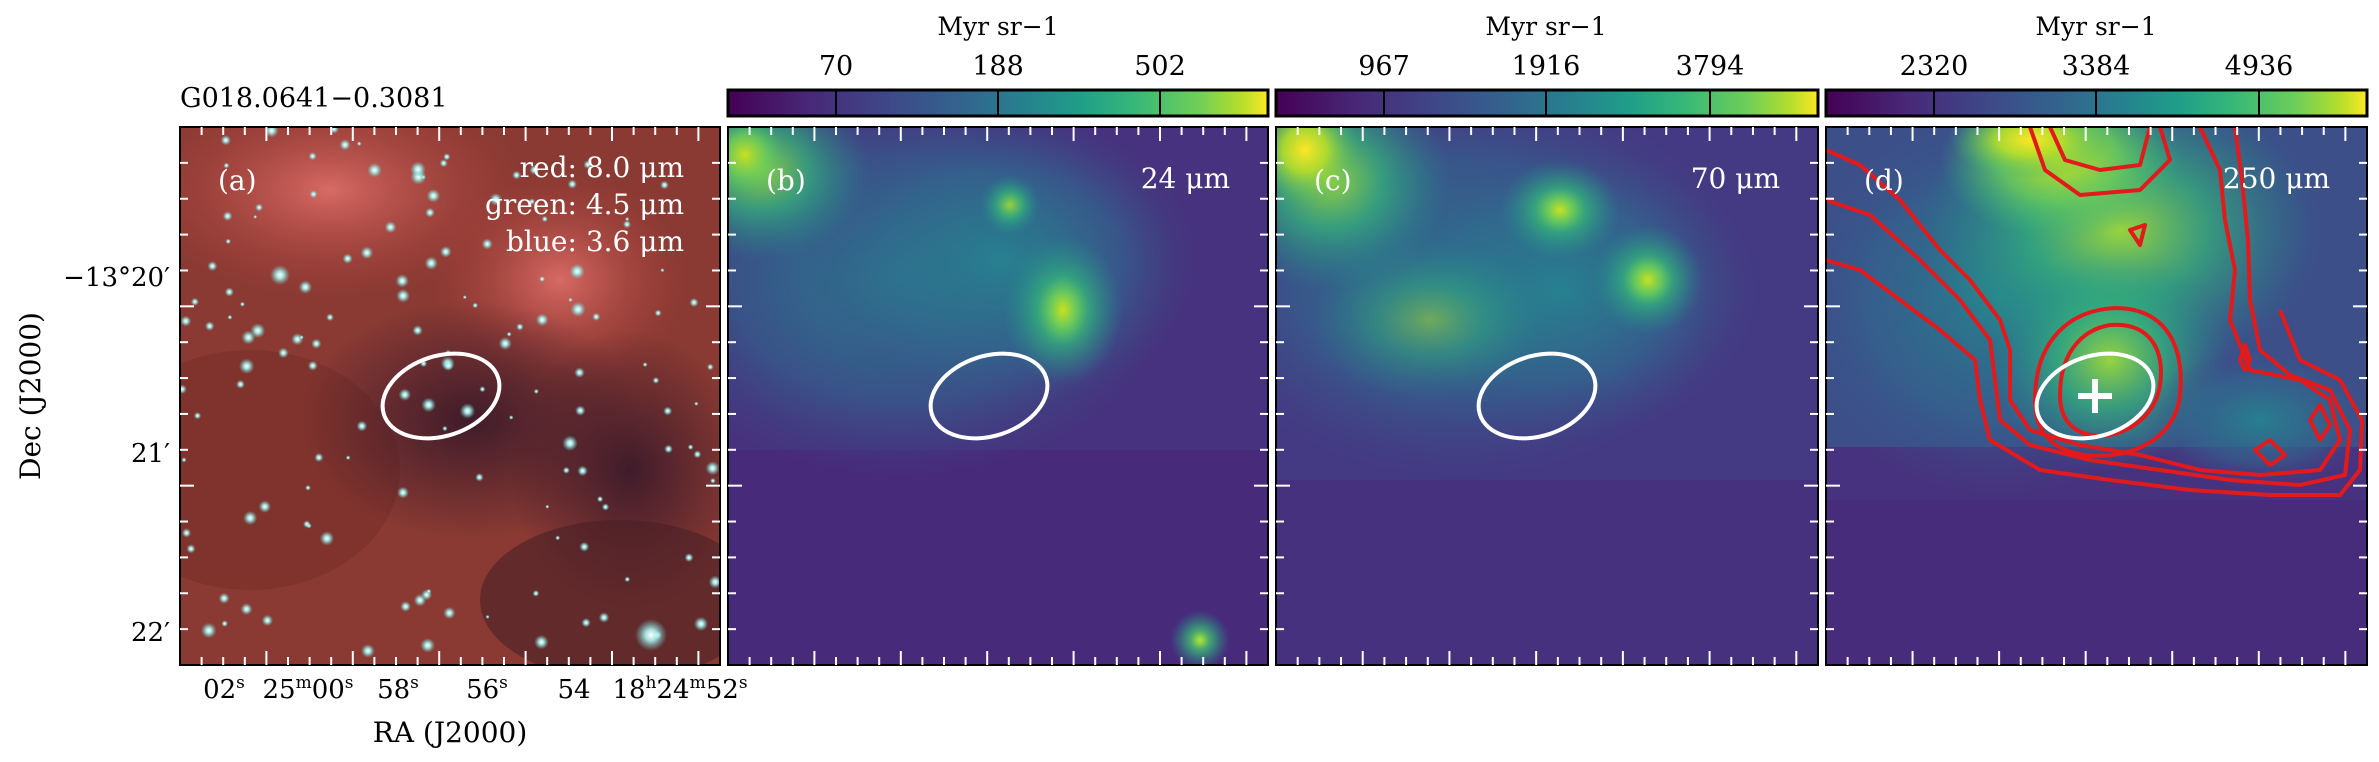  I want to click on colorbar-d, so click(2096, 103).